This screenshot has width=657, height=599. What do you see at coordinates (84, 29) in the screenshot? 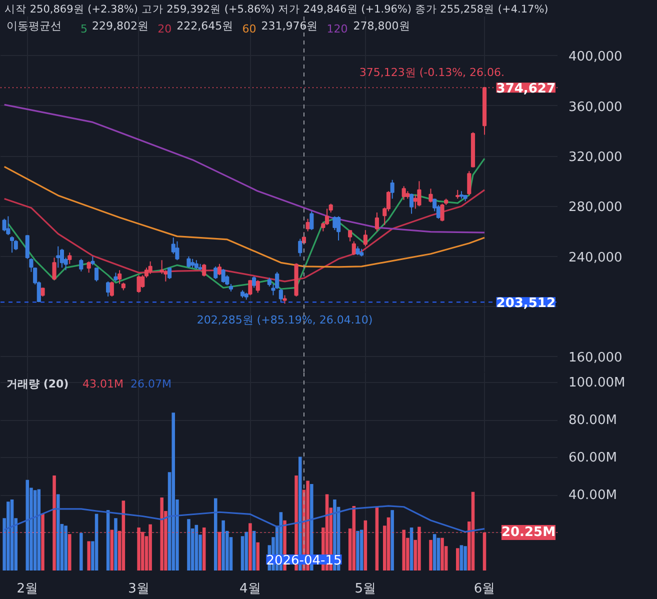
I see `text: 5` at bounding box center [84, 29].